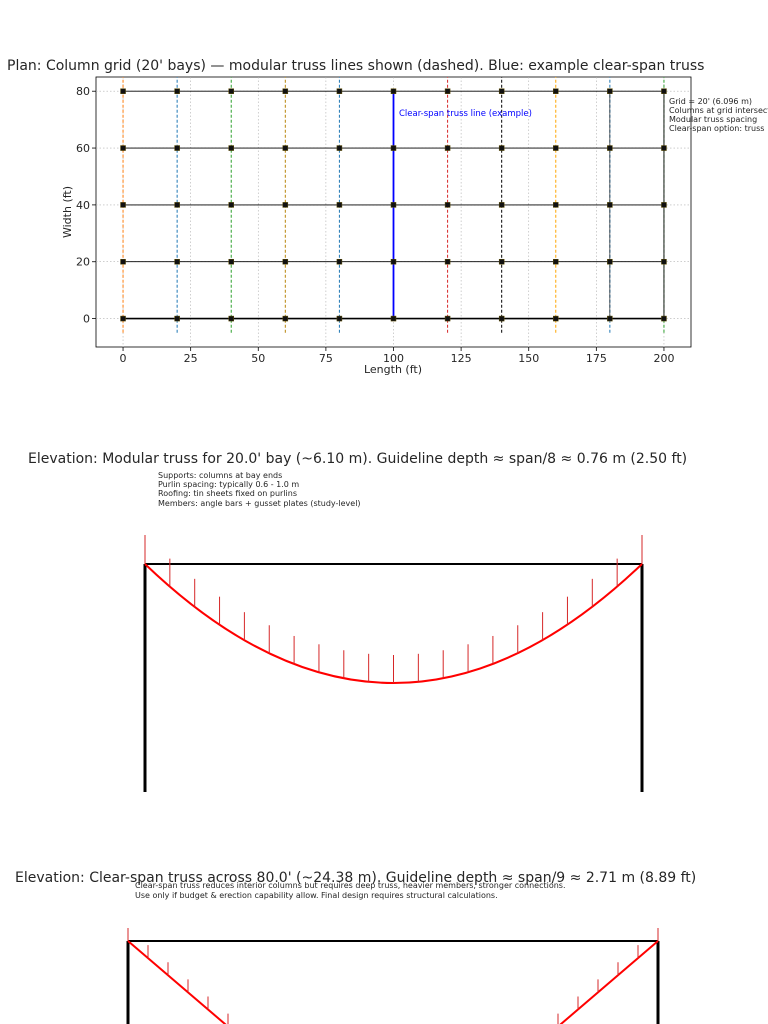 This screenshot has width=768, height=1024. I want to click on plan-x-axis-label: Length (ft), so click(393, 369).